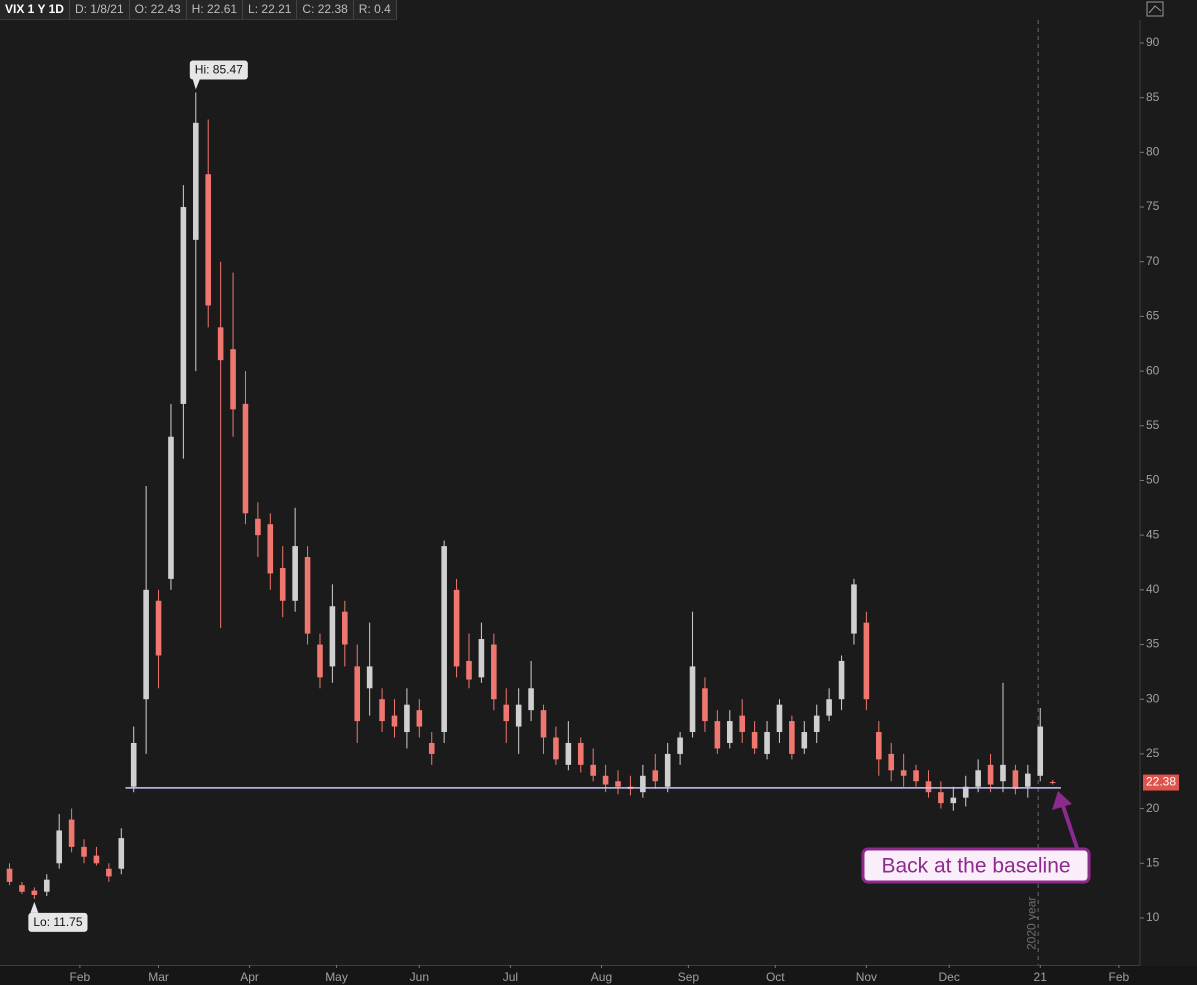 The height and width of the screenshot is (985, 1197). What do you see at coordinates (325, 9) in the screenshot?
I see `header-item: C: 22.38` at bounding box center [325, 9].